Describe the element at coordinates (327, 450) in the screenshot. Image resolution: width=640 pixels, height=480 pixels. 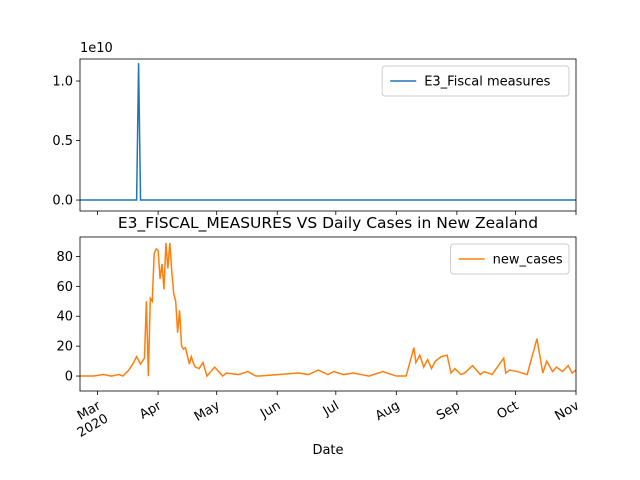
I see `x-axis-label: Date` at that location.